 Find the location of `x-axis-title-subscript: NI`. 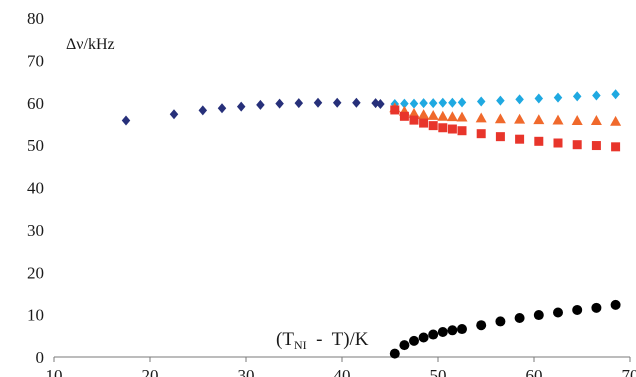

x-axis-title-subscript: NI is located at coordinates (300, 345).